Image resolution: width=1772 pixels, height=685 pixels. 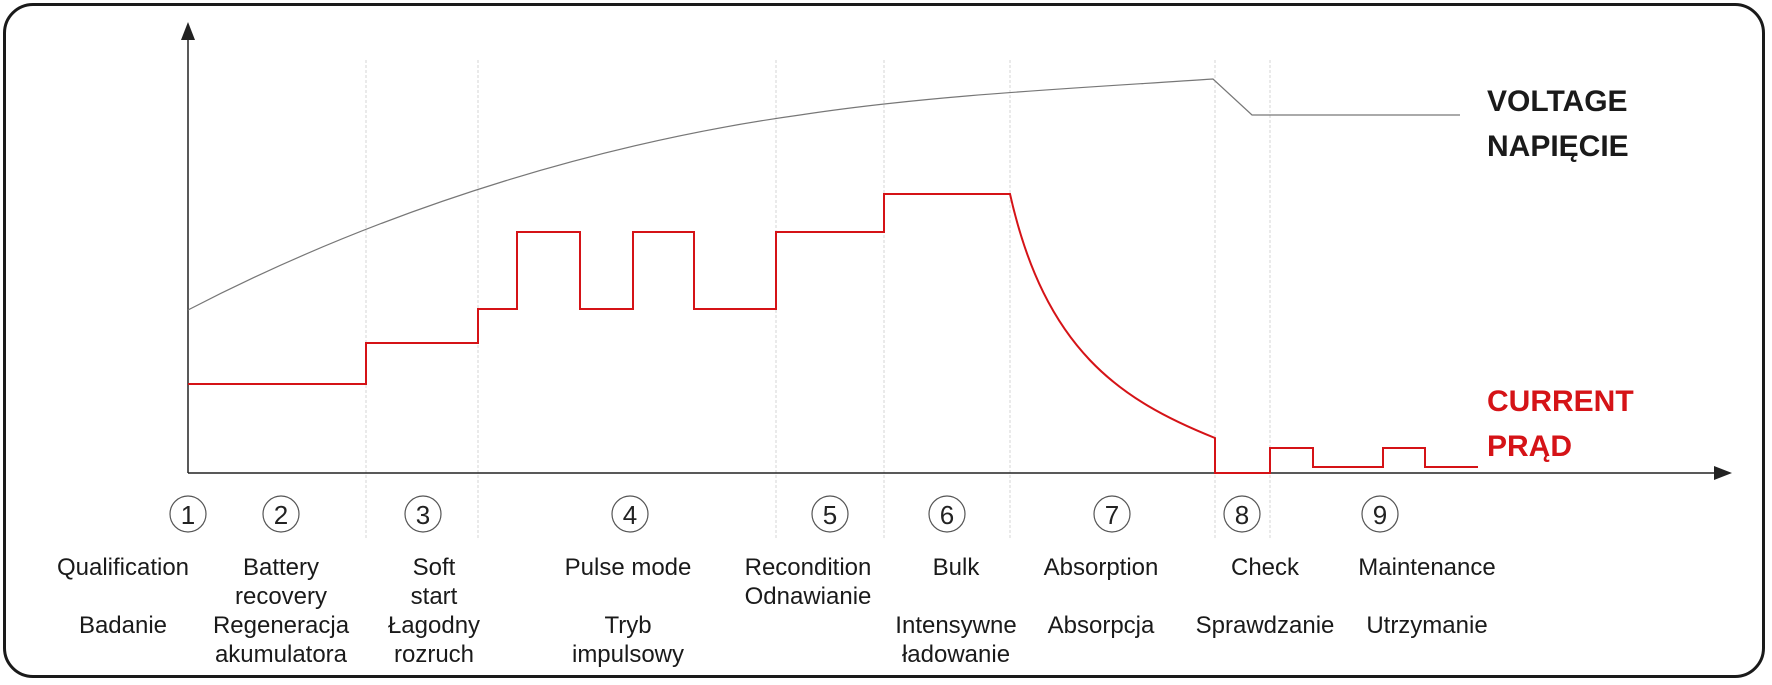 I want to click on stage-5-number: 5, so click(x=830, y=515).